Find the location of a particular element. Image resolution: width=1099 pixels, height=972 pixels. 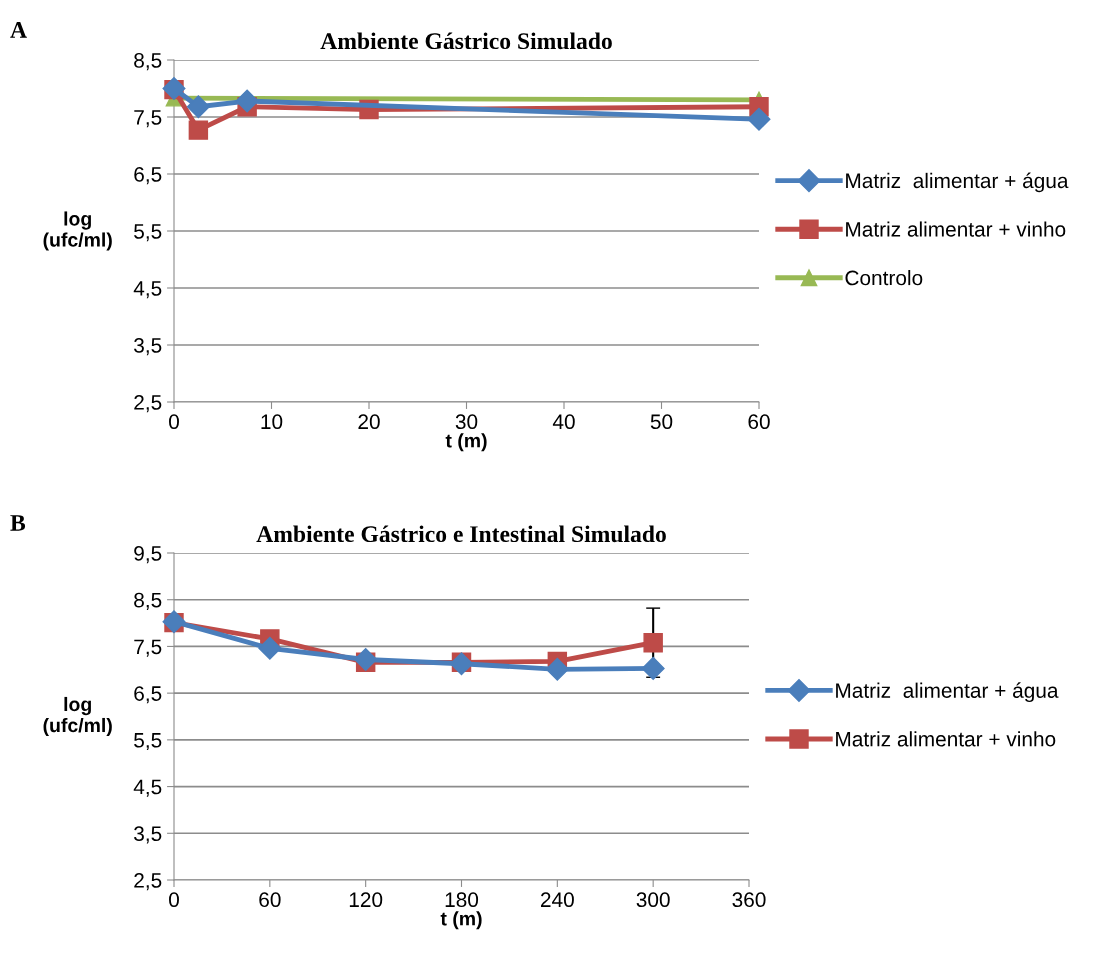

chart-title: Ambiente Gástrico e Intestinal Simulado is located at coordinates (461, 534).